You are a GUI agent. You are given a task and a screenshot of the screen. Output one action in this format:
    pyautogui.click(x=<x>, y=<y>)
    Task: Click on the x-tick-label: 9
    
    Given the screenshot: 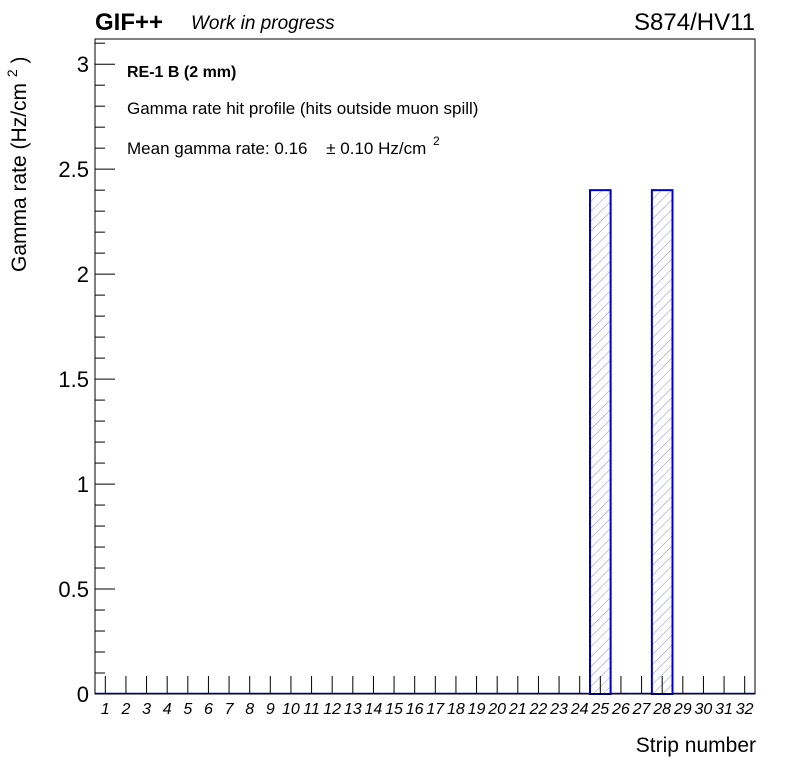 What is the action you would take?
    pyautogui.click(x=270, y=709)
    